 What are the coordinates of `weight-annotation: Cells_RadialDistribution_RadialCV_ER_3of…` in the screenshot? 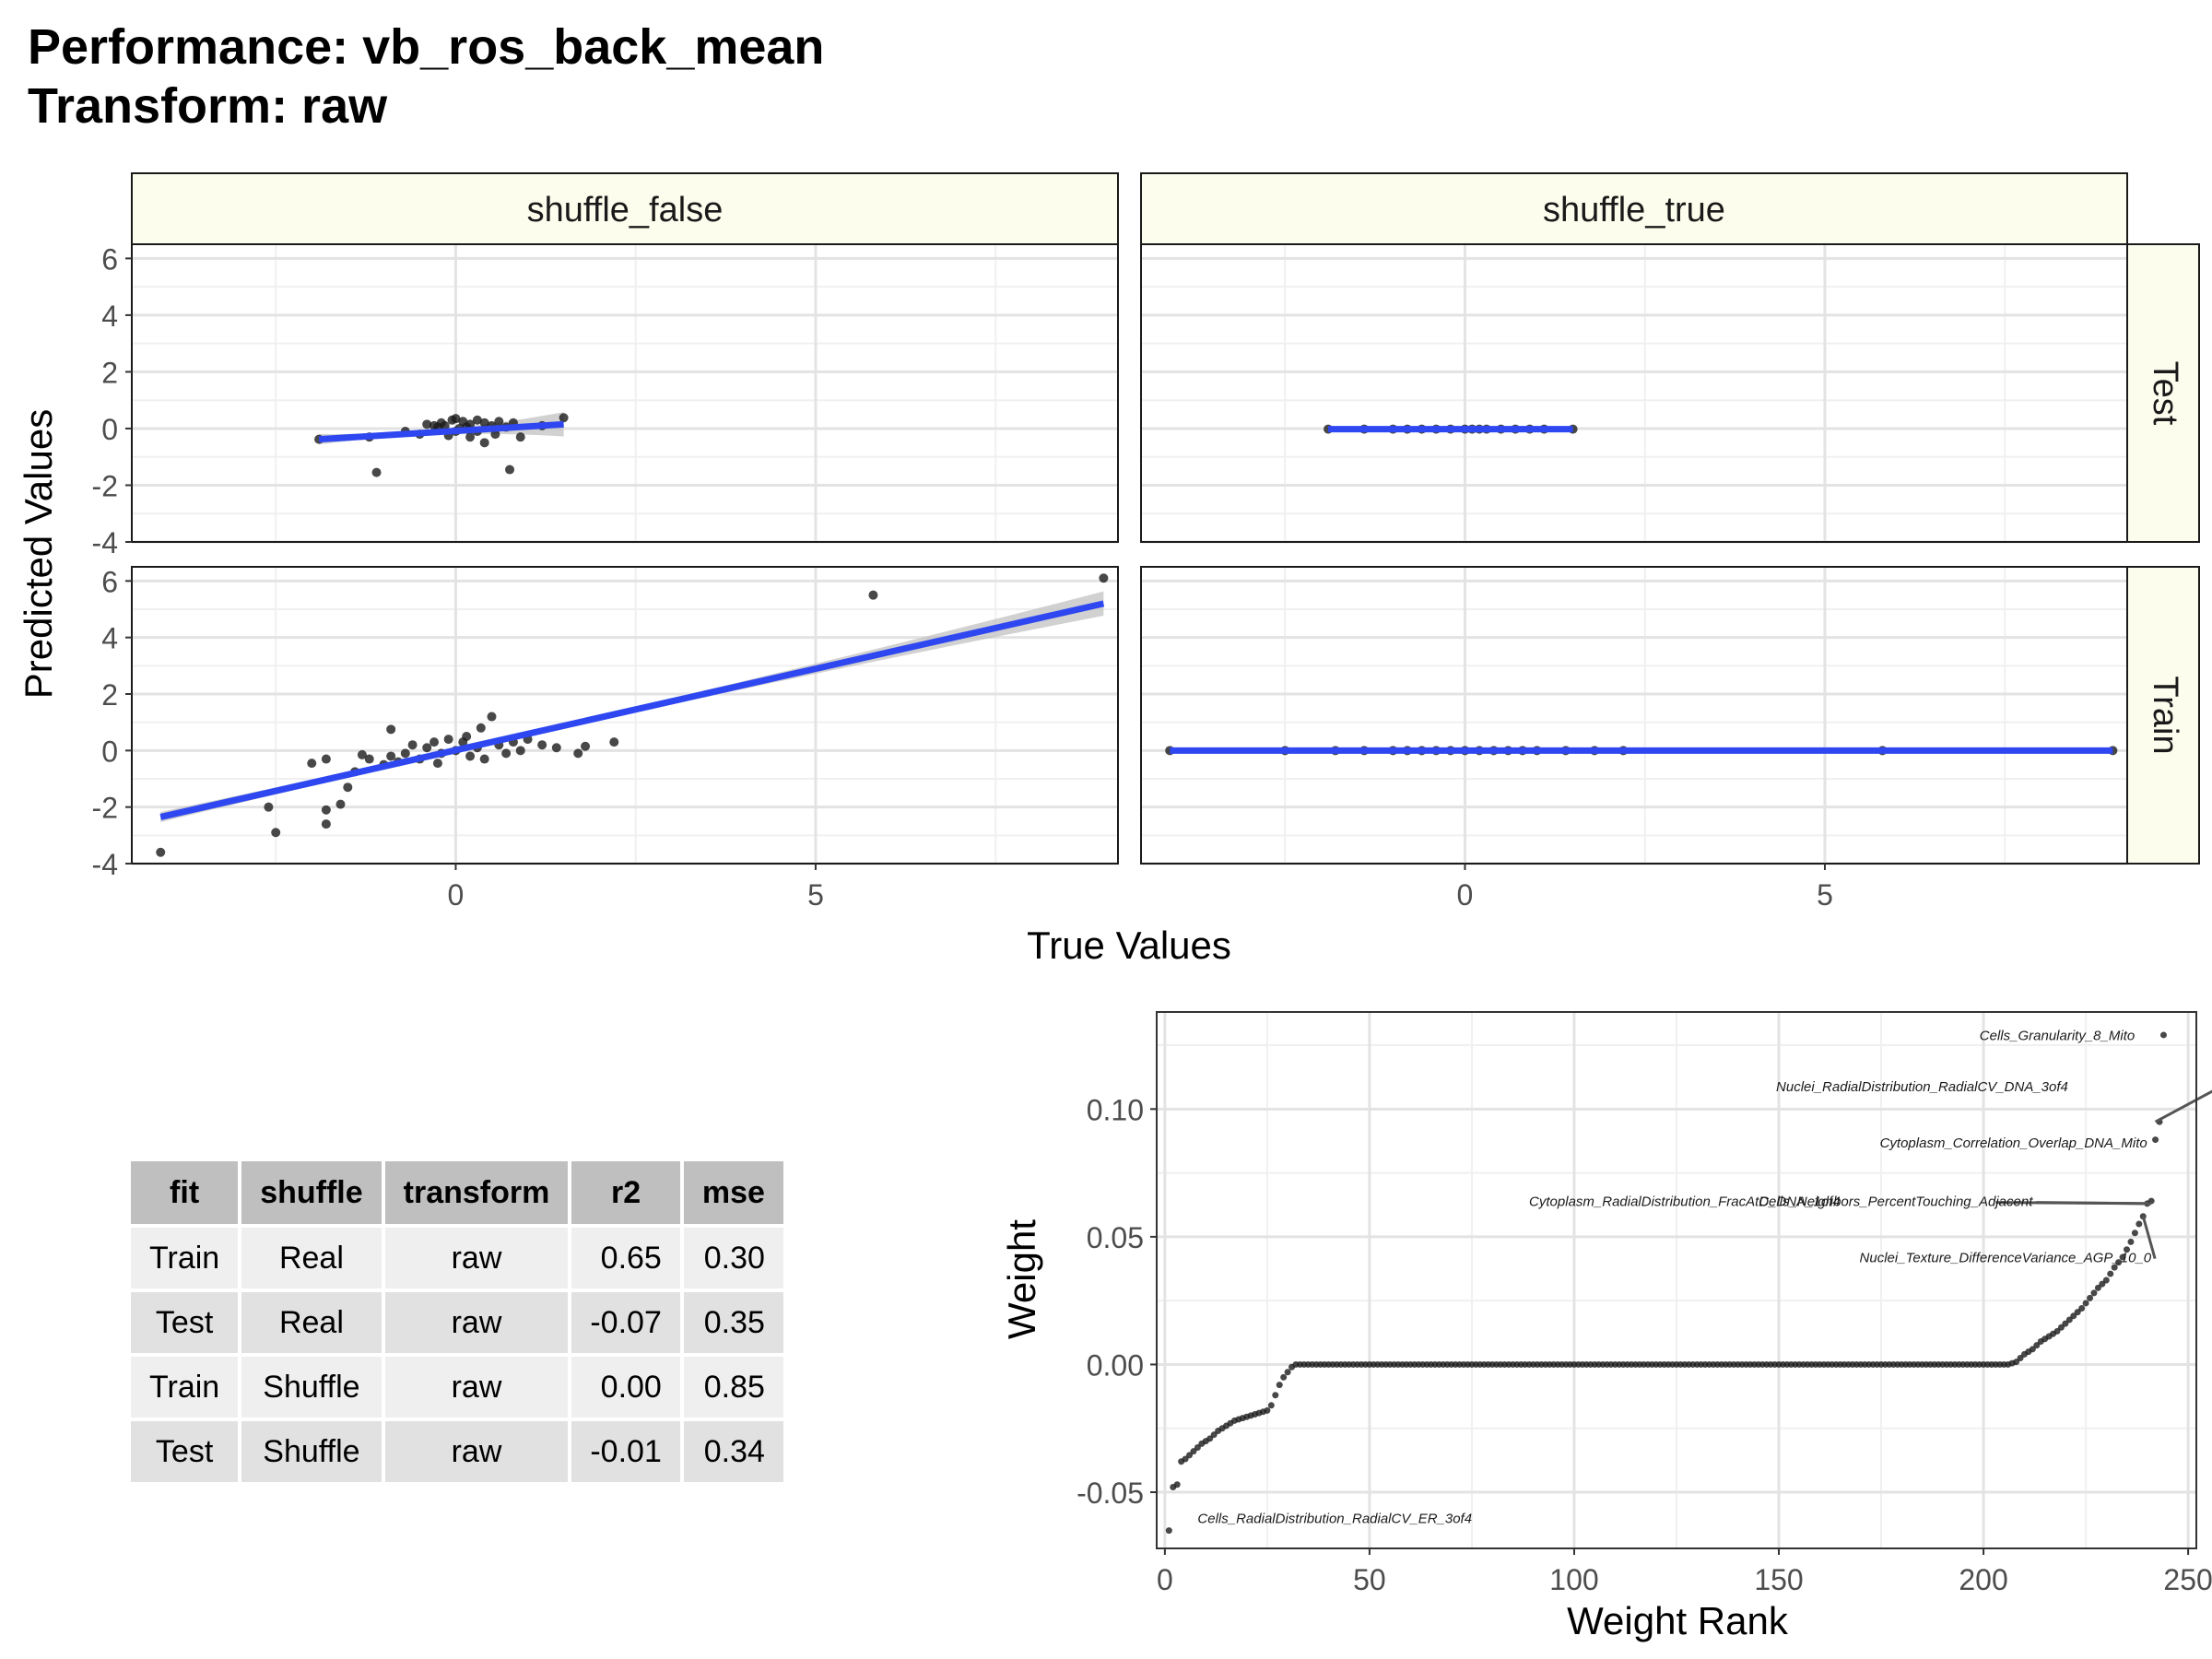 It's located at (1334, 1518).